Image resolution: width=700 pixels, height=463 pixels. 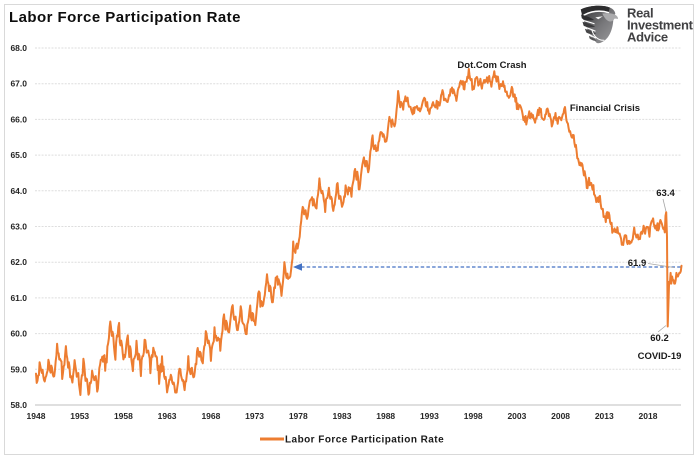 What do you see at coordinates (605, 108) in the screenshot?
I see `svg-text: Financial Crisis` at bounding box center [605, 108].